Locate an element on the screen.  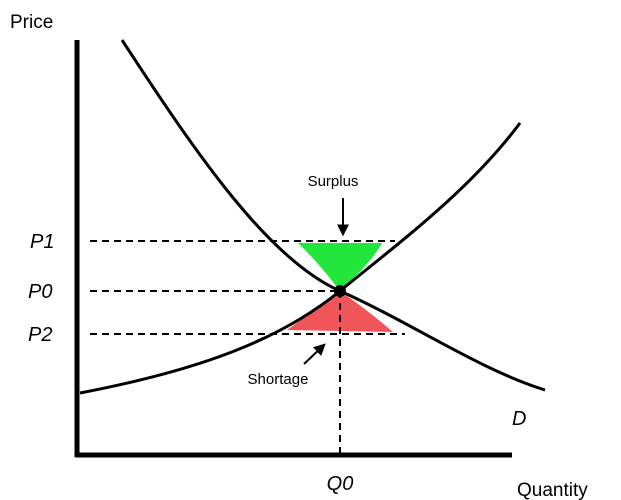
price-label: P2 is located at coordinates (40, 335).